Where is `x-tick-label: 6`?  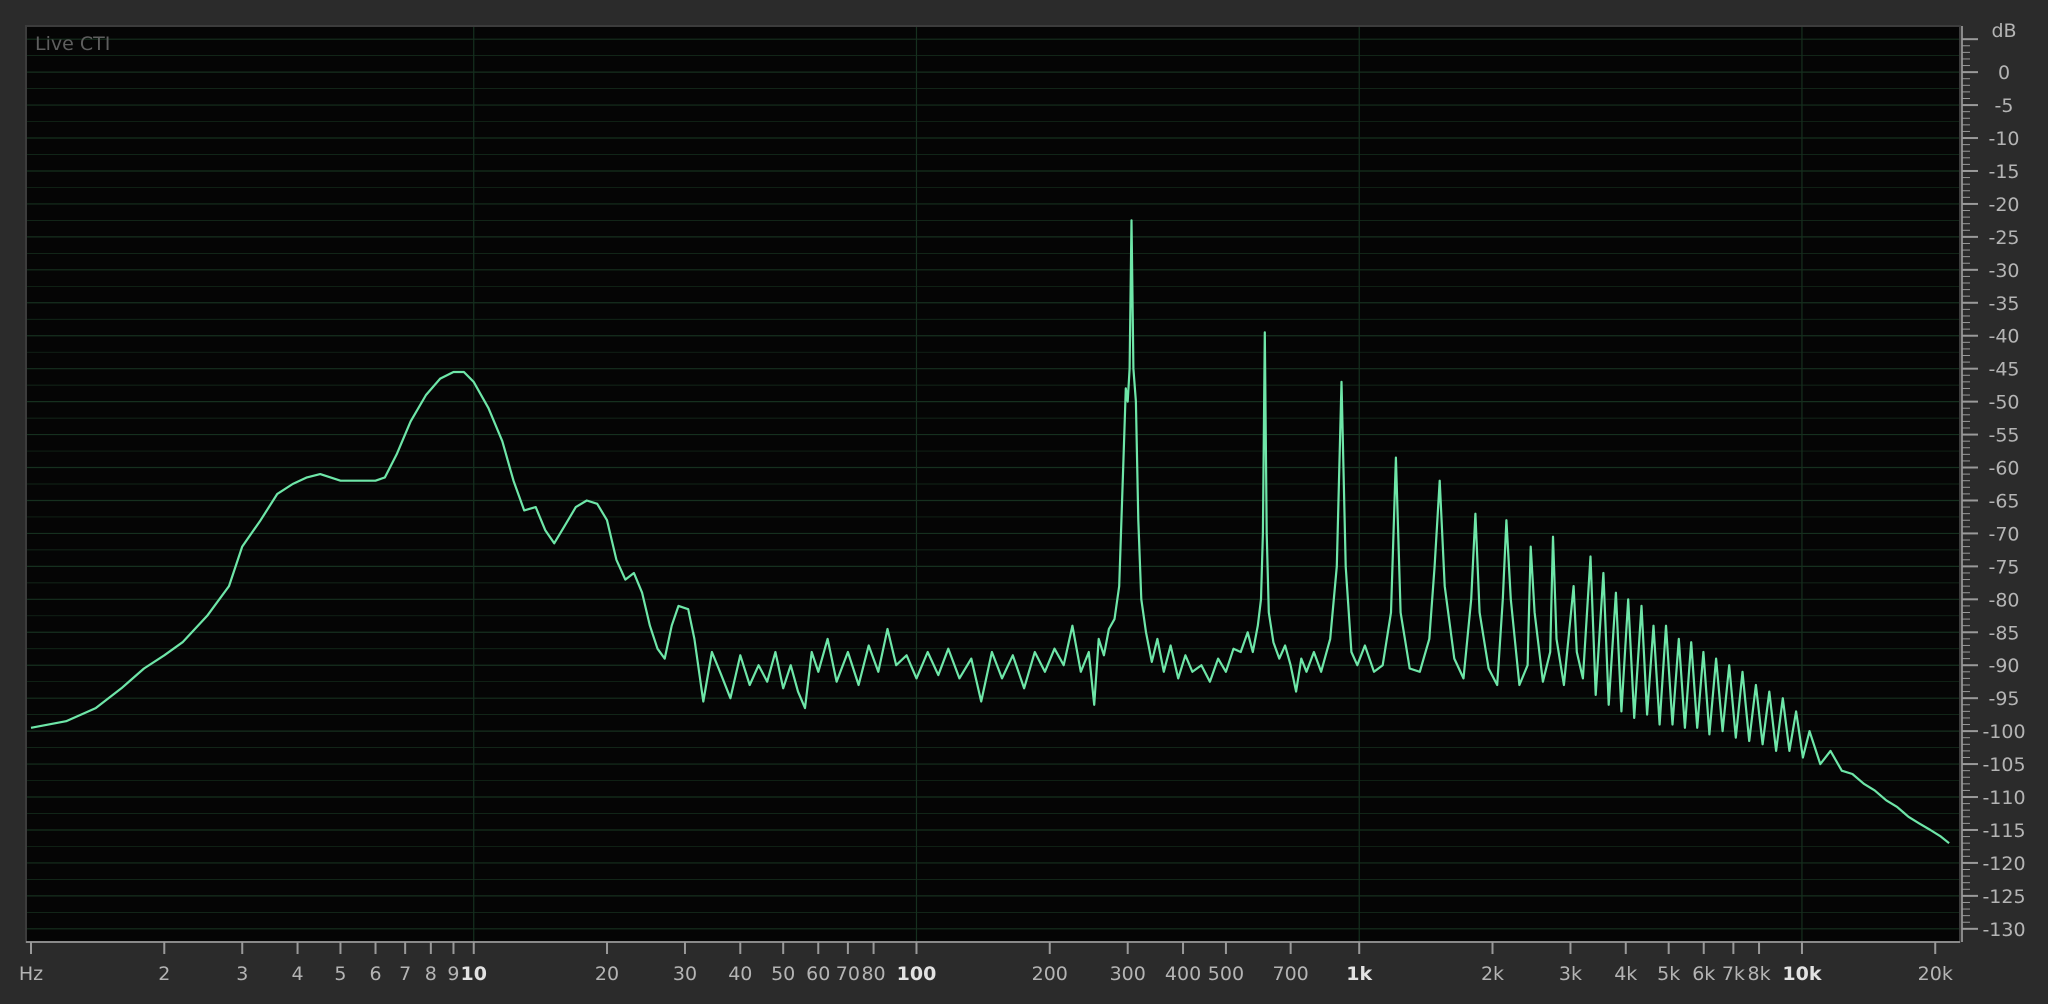 x-tick-label: 6 is located at coordinates (375, 974).